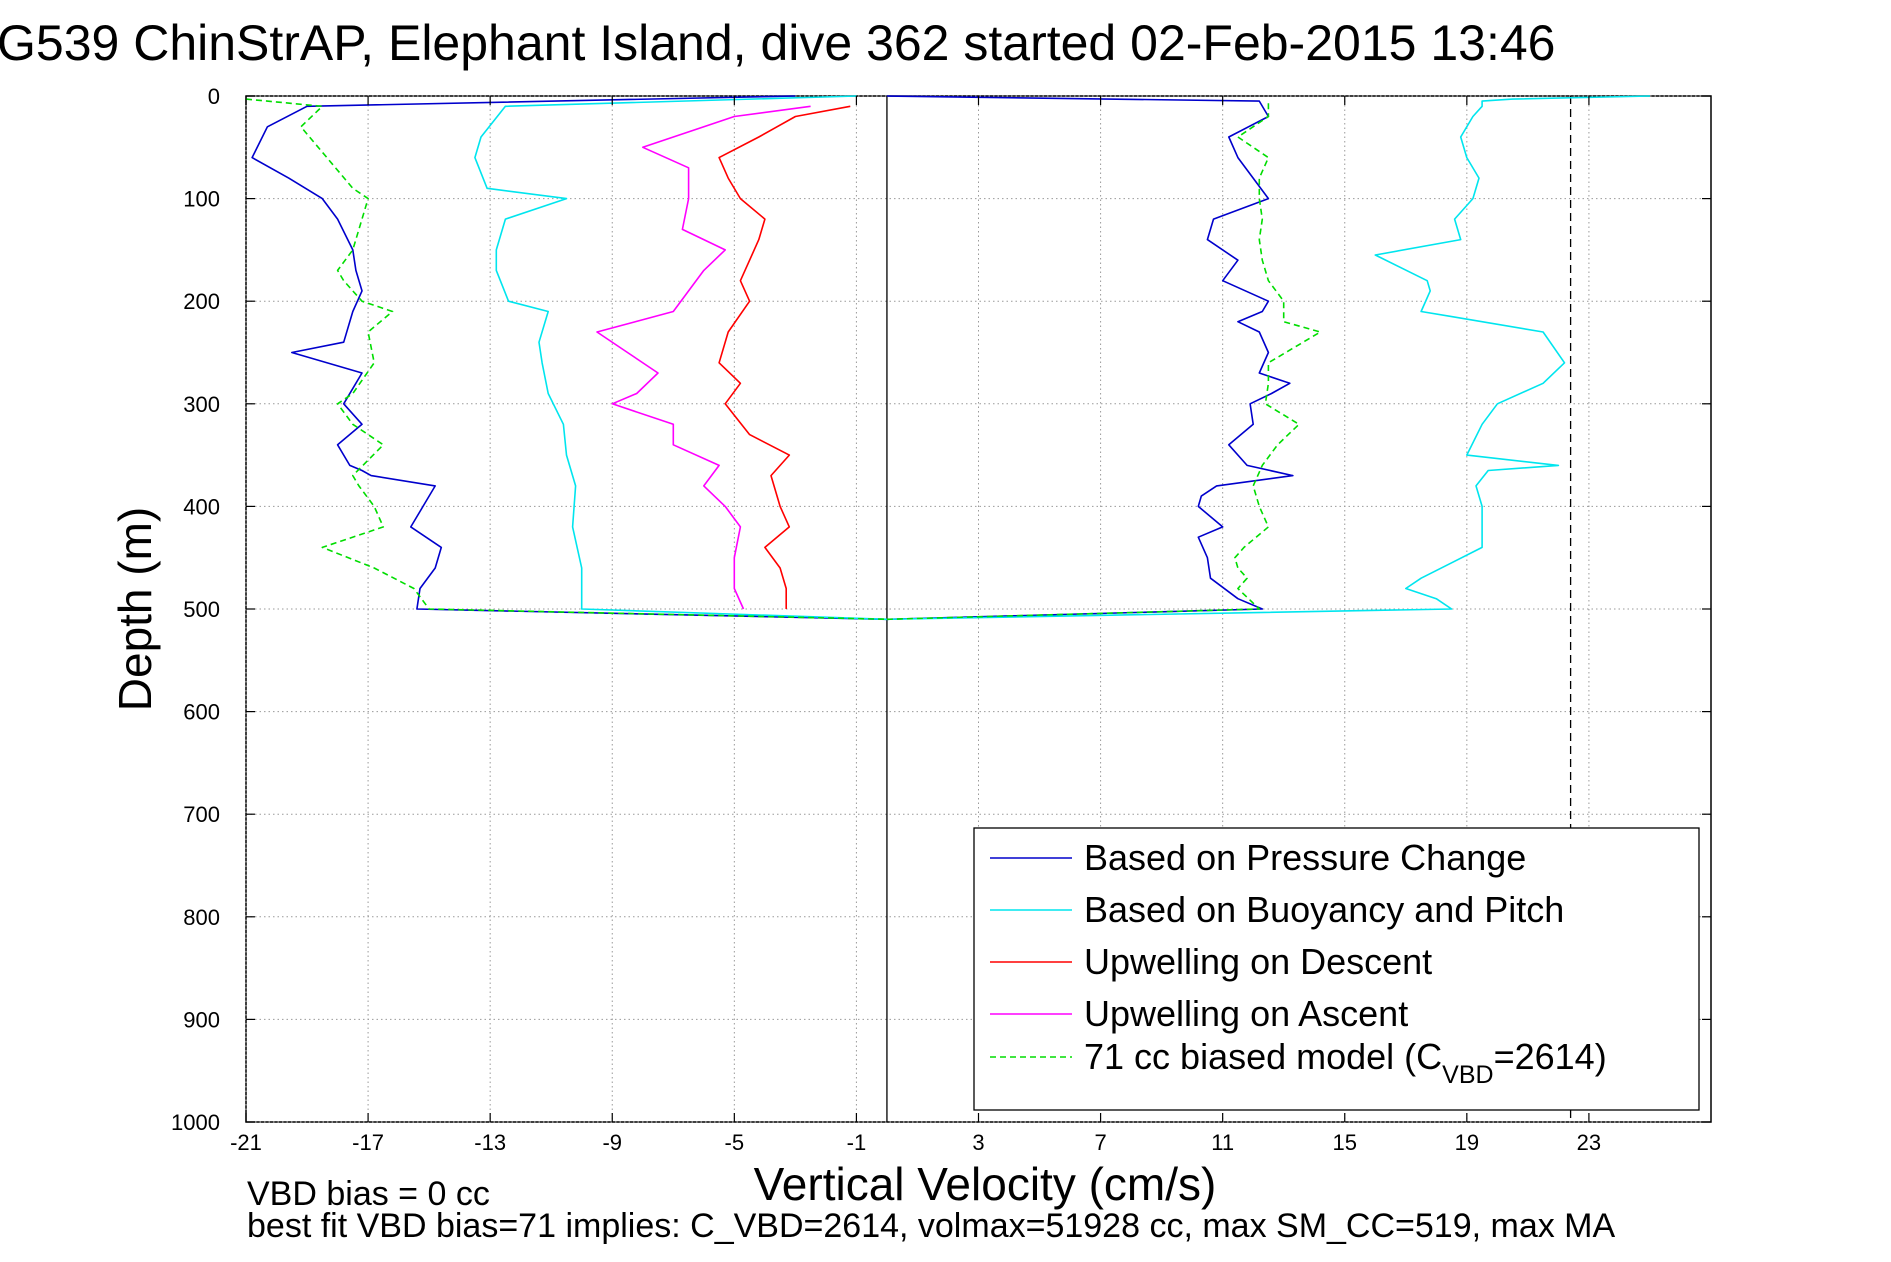  Describe the element at coordinates (1467, 1075) in the screenshot. I see `legend-label-subscript: VBD` at that location.